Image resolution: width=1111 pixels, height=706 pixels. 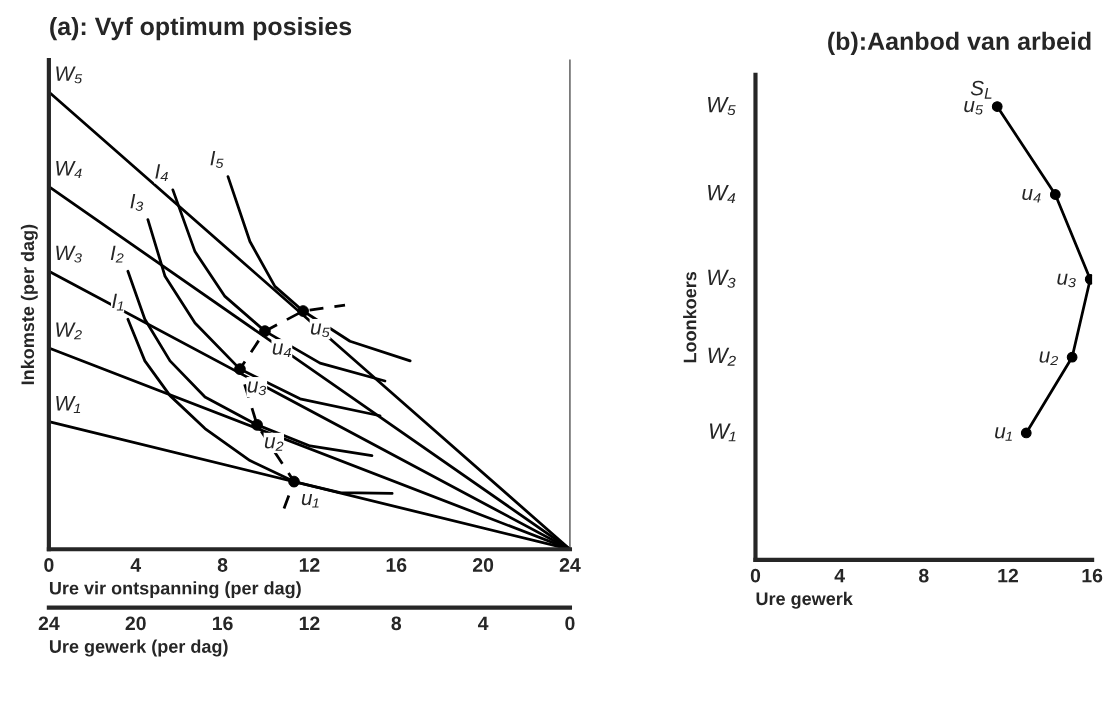 I want to click on text: W₂, so click(x=722, y=356).